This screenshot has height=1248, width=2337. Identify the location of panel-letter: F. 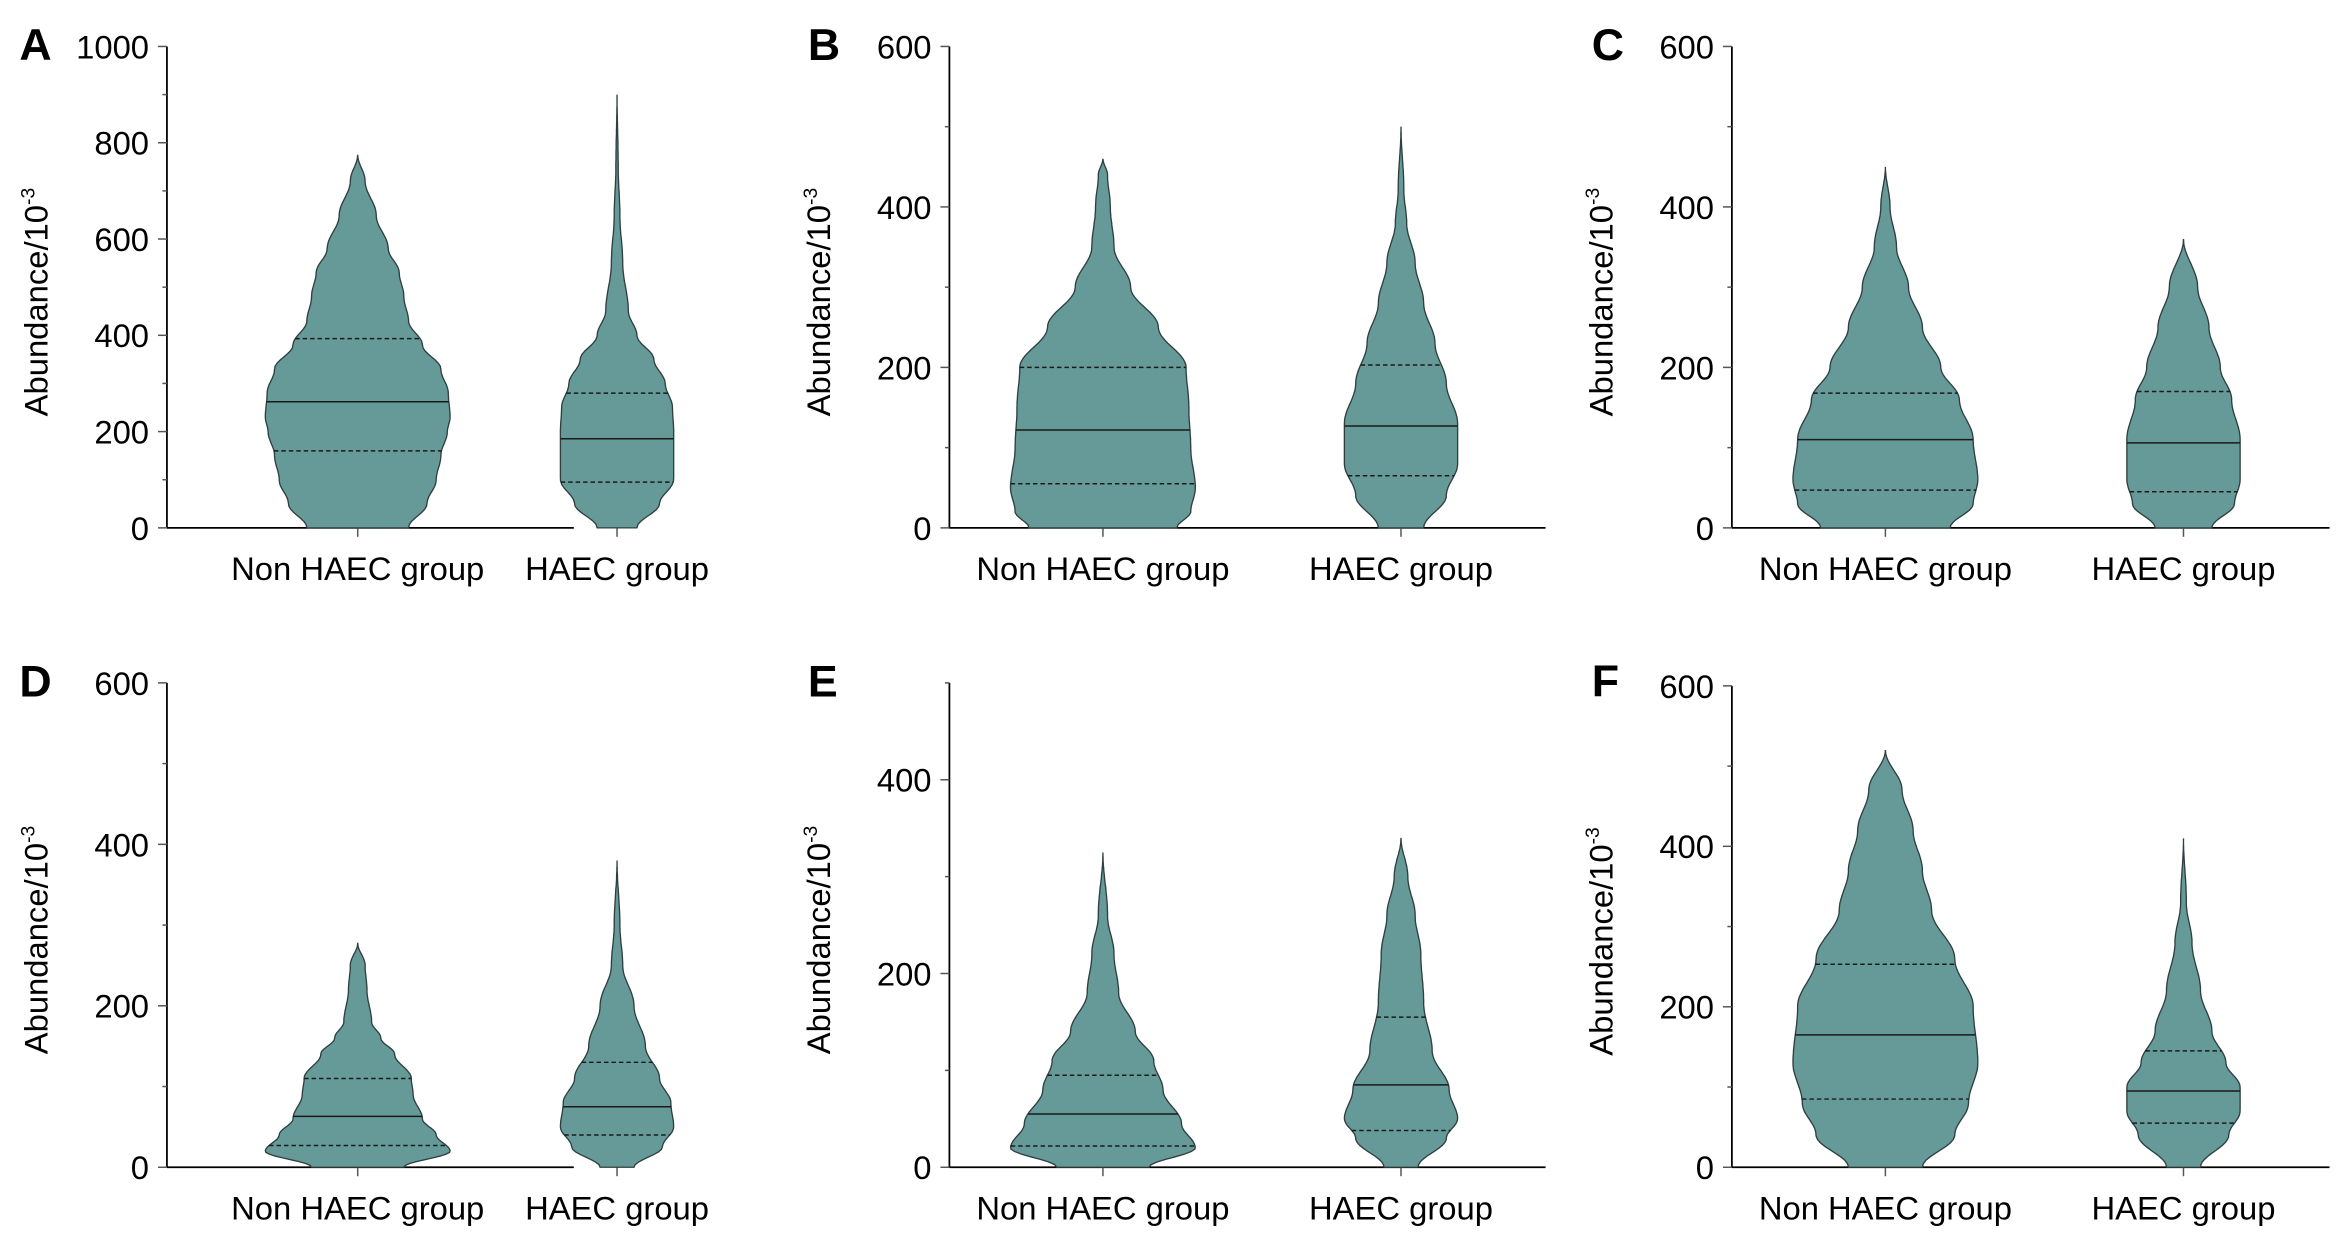
(1605, 681).